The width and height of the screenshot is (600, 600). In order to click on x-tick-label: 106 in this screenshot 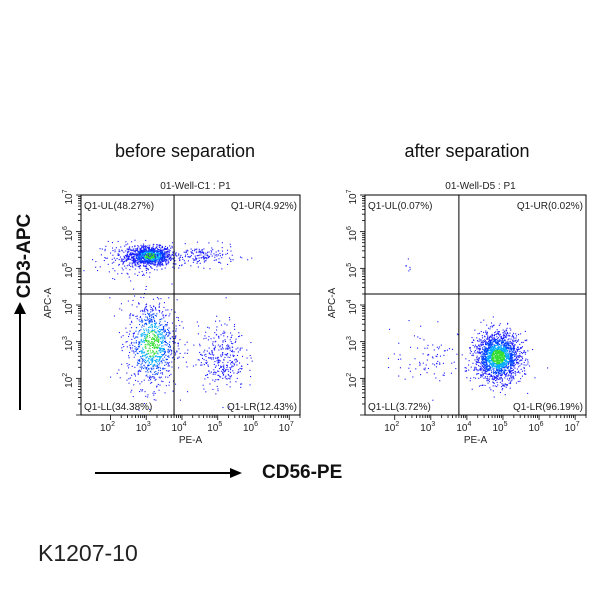, I will do `click(536, 427)`.